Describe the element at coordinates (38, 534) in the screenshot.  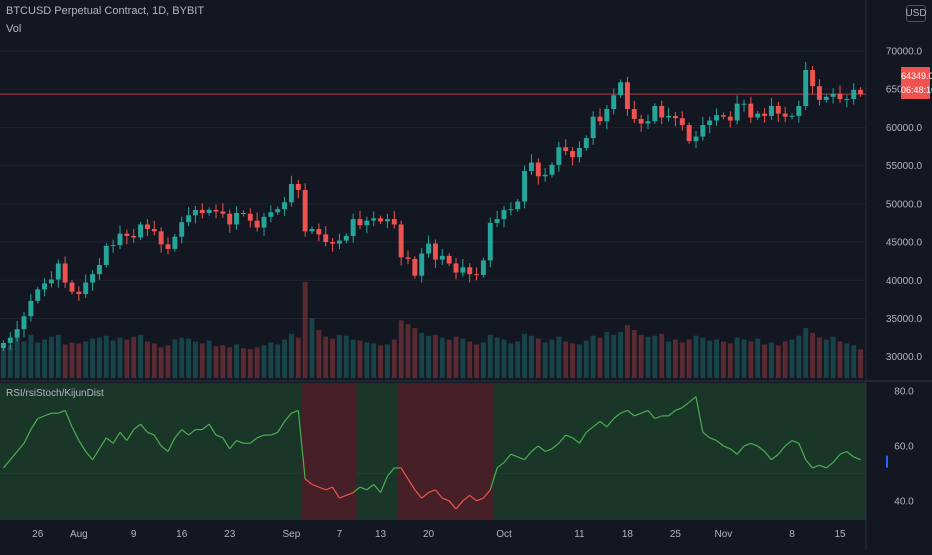
I see `time-tick-label: 26` at that location.